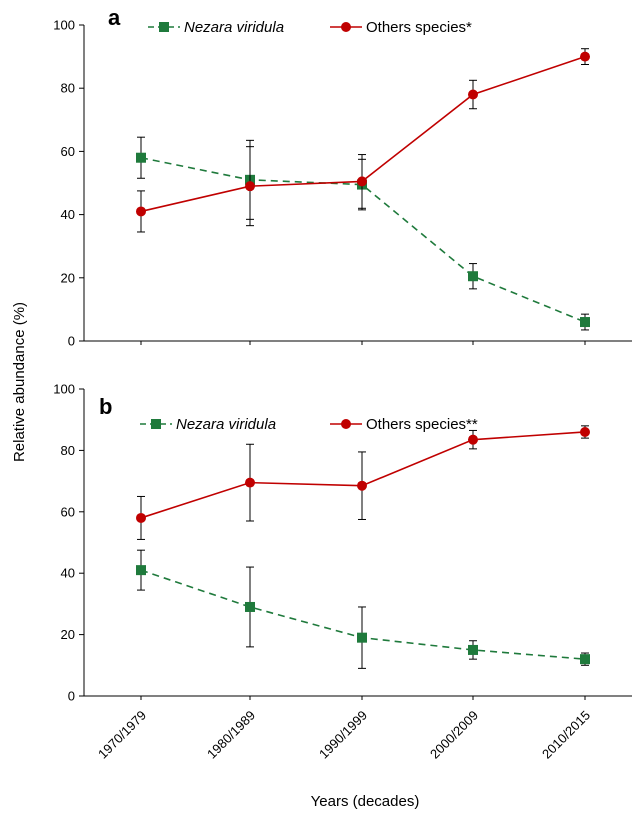 The image size is (638, 819). What do you see at coordinates (226, 424) in the screenshot?
I see `legend-label-b-0: Nezara viridula` at bounding box center [226, 424].